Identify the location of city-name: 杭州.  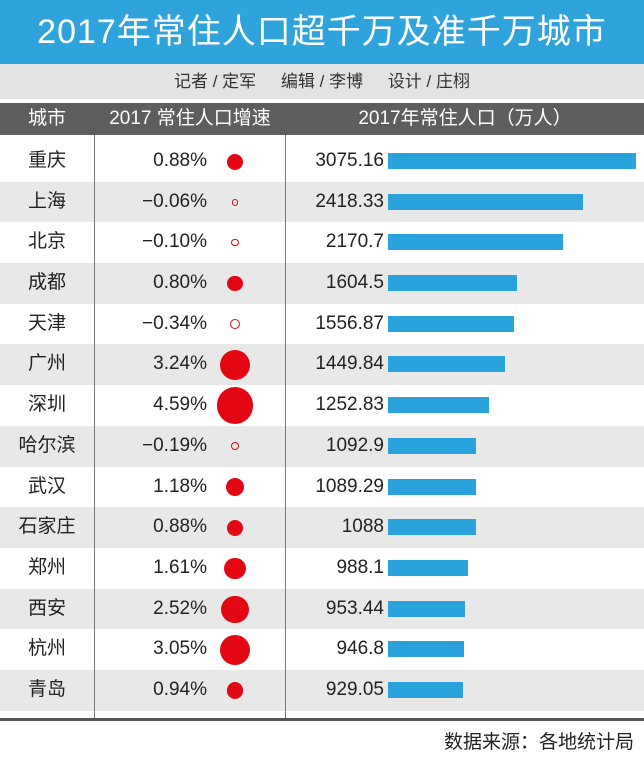
(46, 649).